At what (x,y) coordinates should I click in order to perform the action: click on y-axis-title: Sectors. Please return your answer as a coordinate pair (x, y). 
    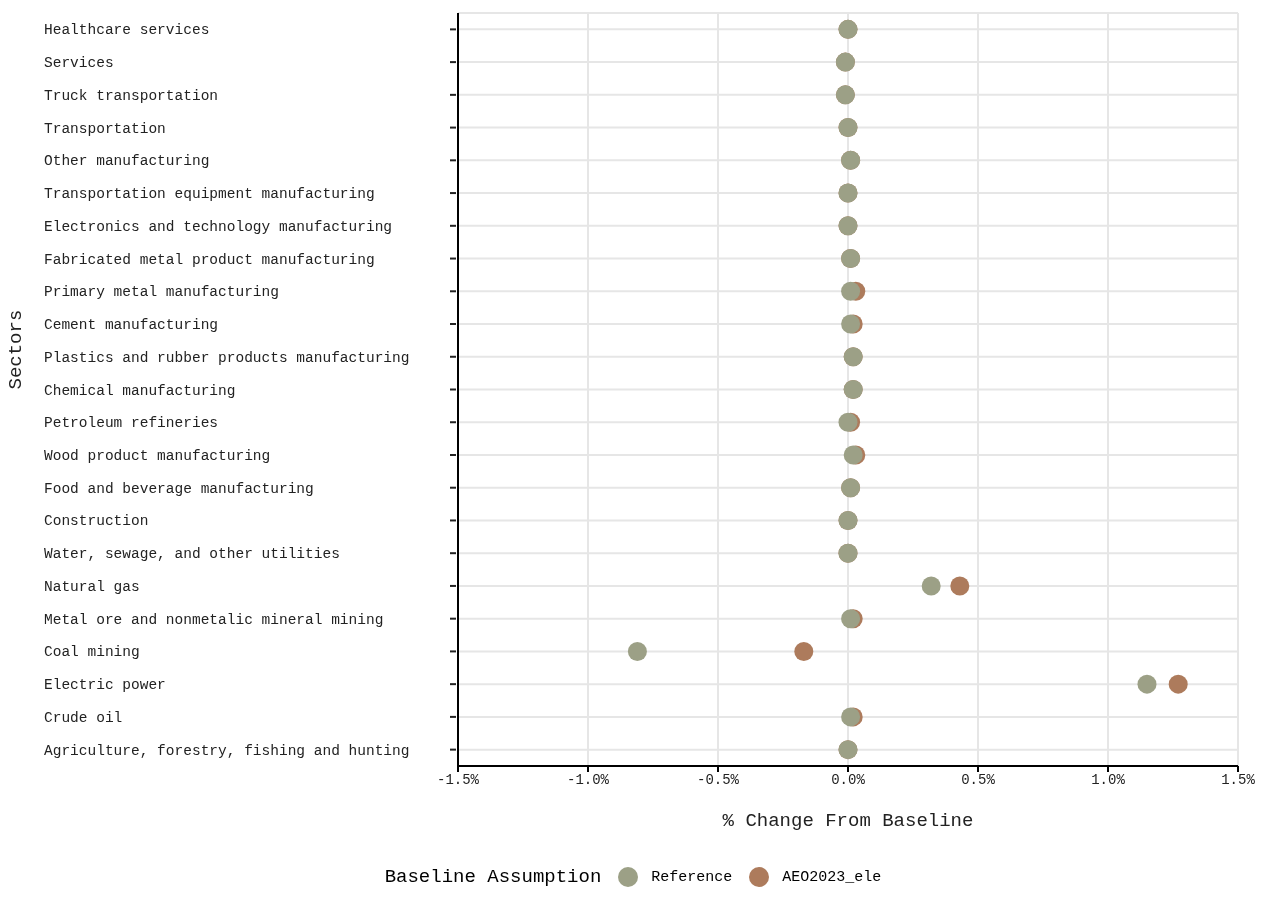
    Looking at the image, I should click on (15, 349).